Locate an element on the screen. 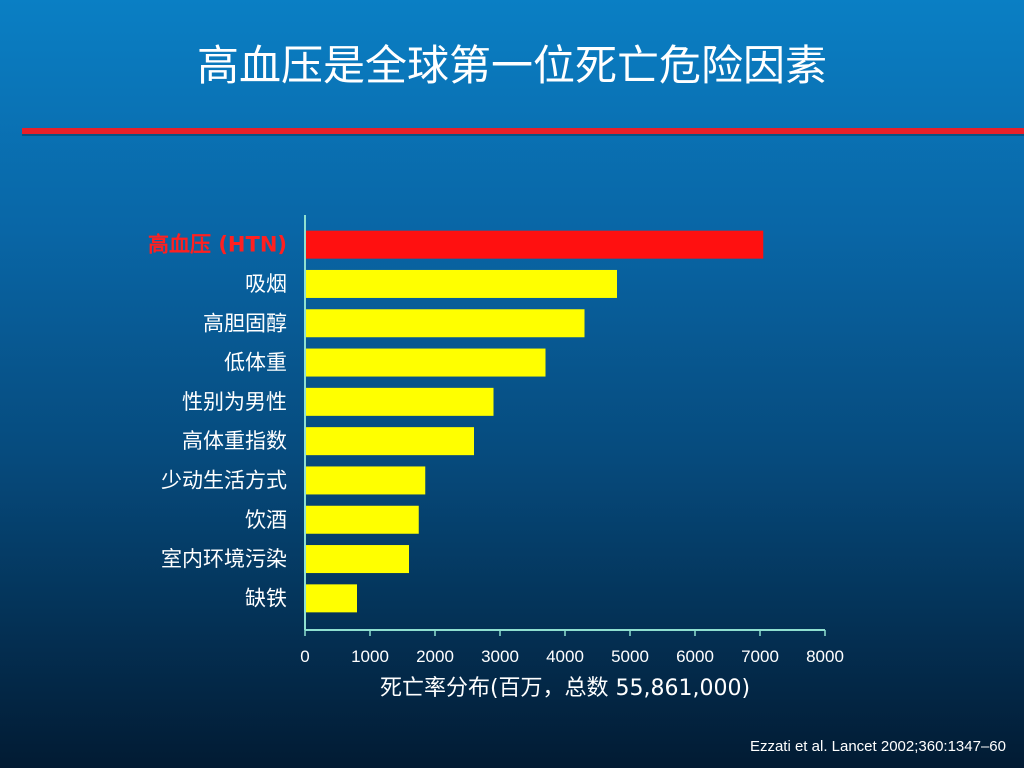  category-label-7: 饮酒 is located at coordinates (266, 520).